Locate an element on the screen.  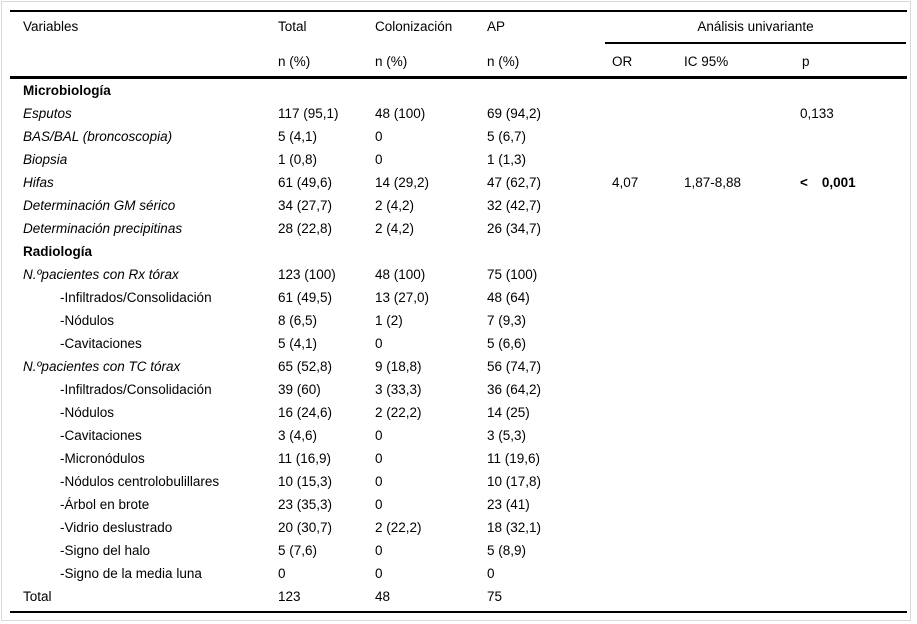
cell-ap: 47 (62,7) is located at coordinates (514, 182).